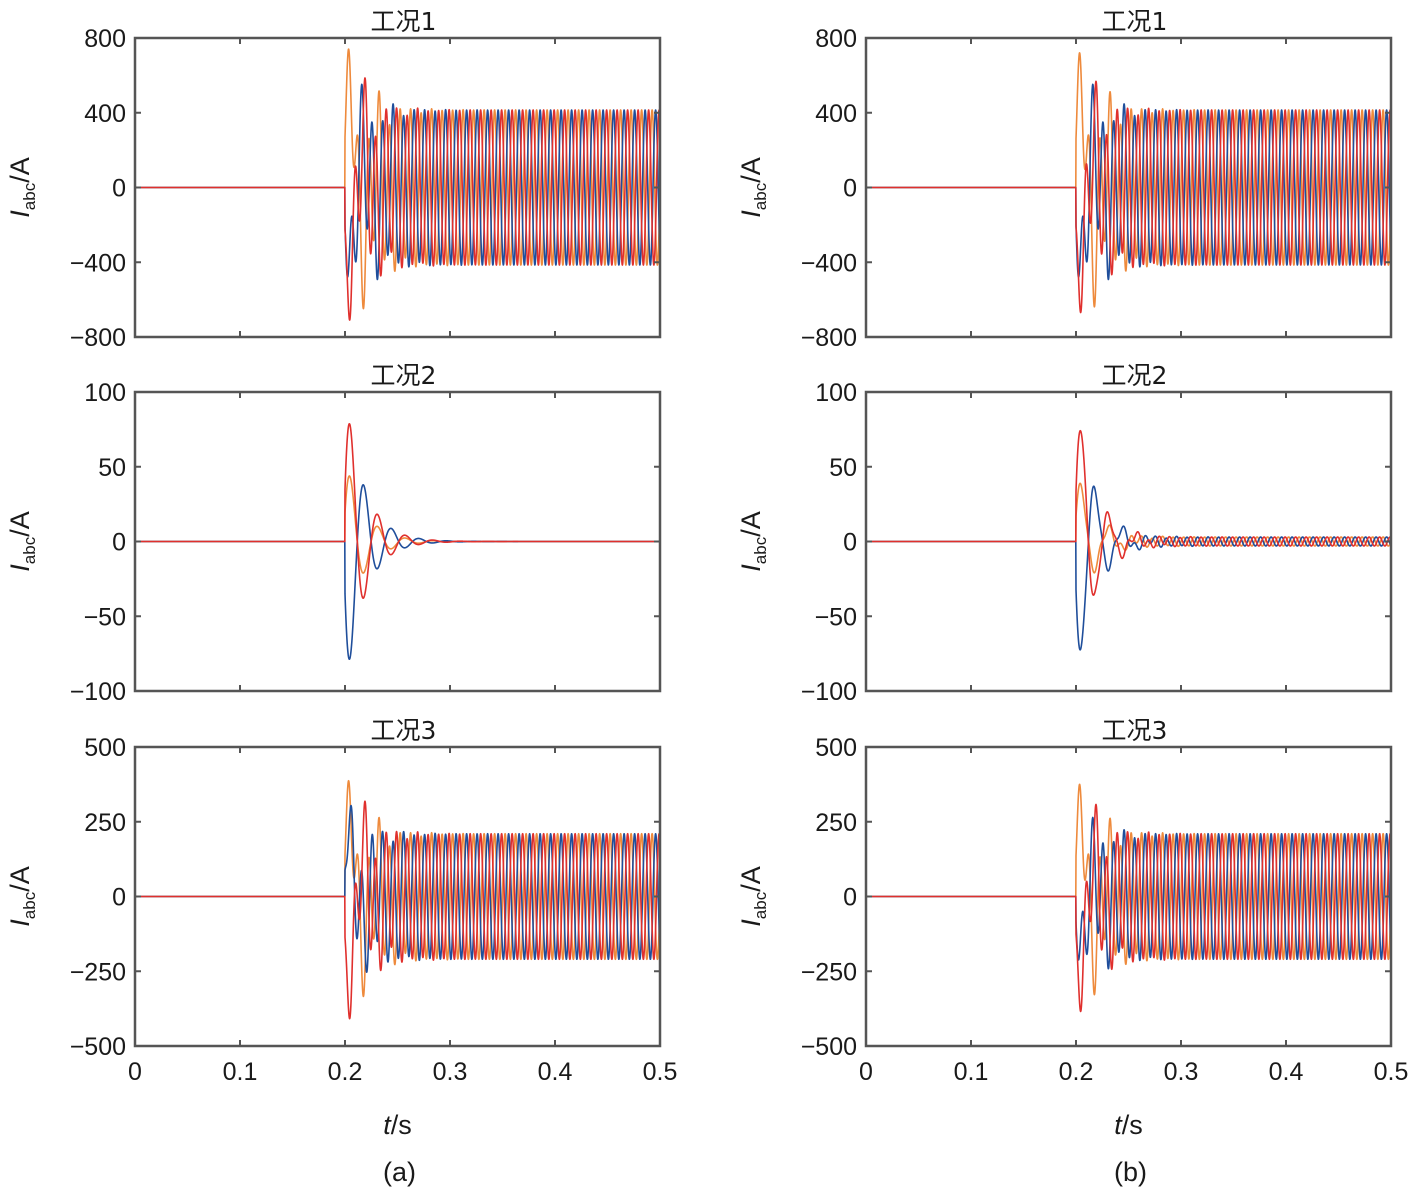 The image size is (1418, 1194). I want to click on subplot-2: −100 −50 0 50 100 工况2 Iabc/A, so click(333, 533).